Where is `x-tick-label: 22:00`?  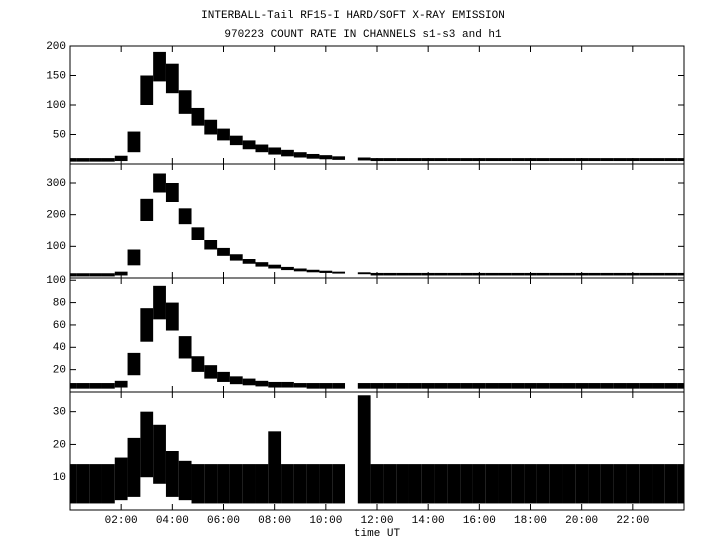 x-tick-label: 22:00 is located at coordinates (632, 521).